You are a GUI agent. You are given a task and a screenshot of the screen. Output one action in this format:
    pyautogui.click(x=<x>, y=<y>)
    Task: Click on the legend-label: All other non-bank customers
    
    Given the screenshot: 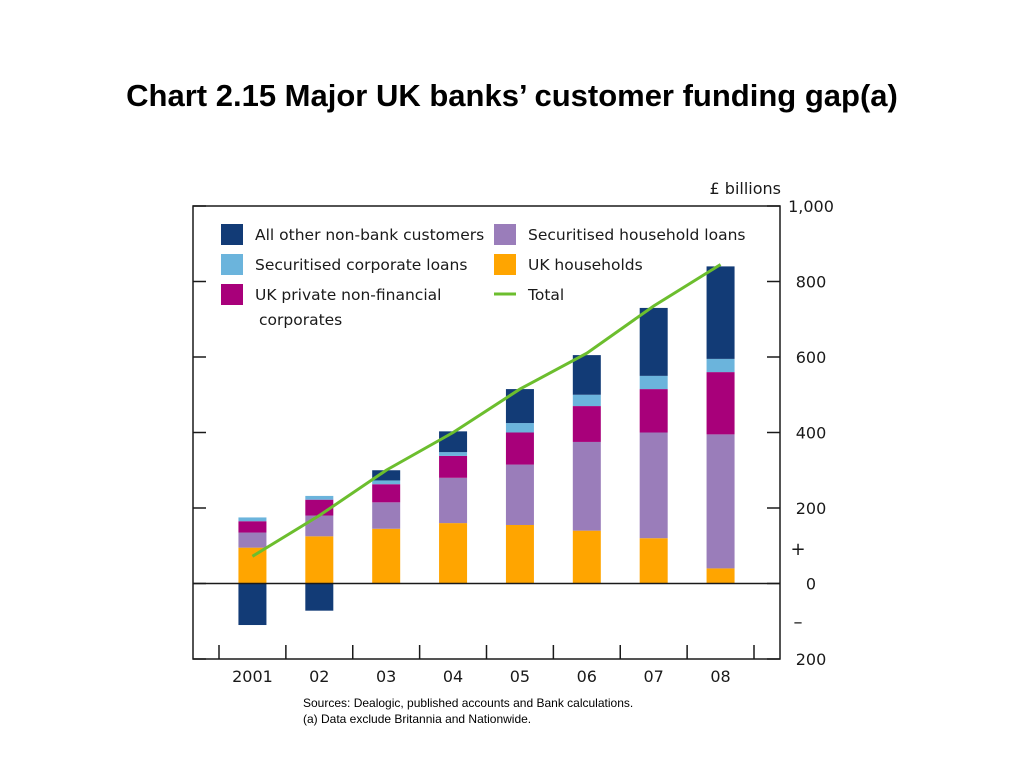 What is the action you would take?
    pyautogui.click(x=369, y=235)
    